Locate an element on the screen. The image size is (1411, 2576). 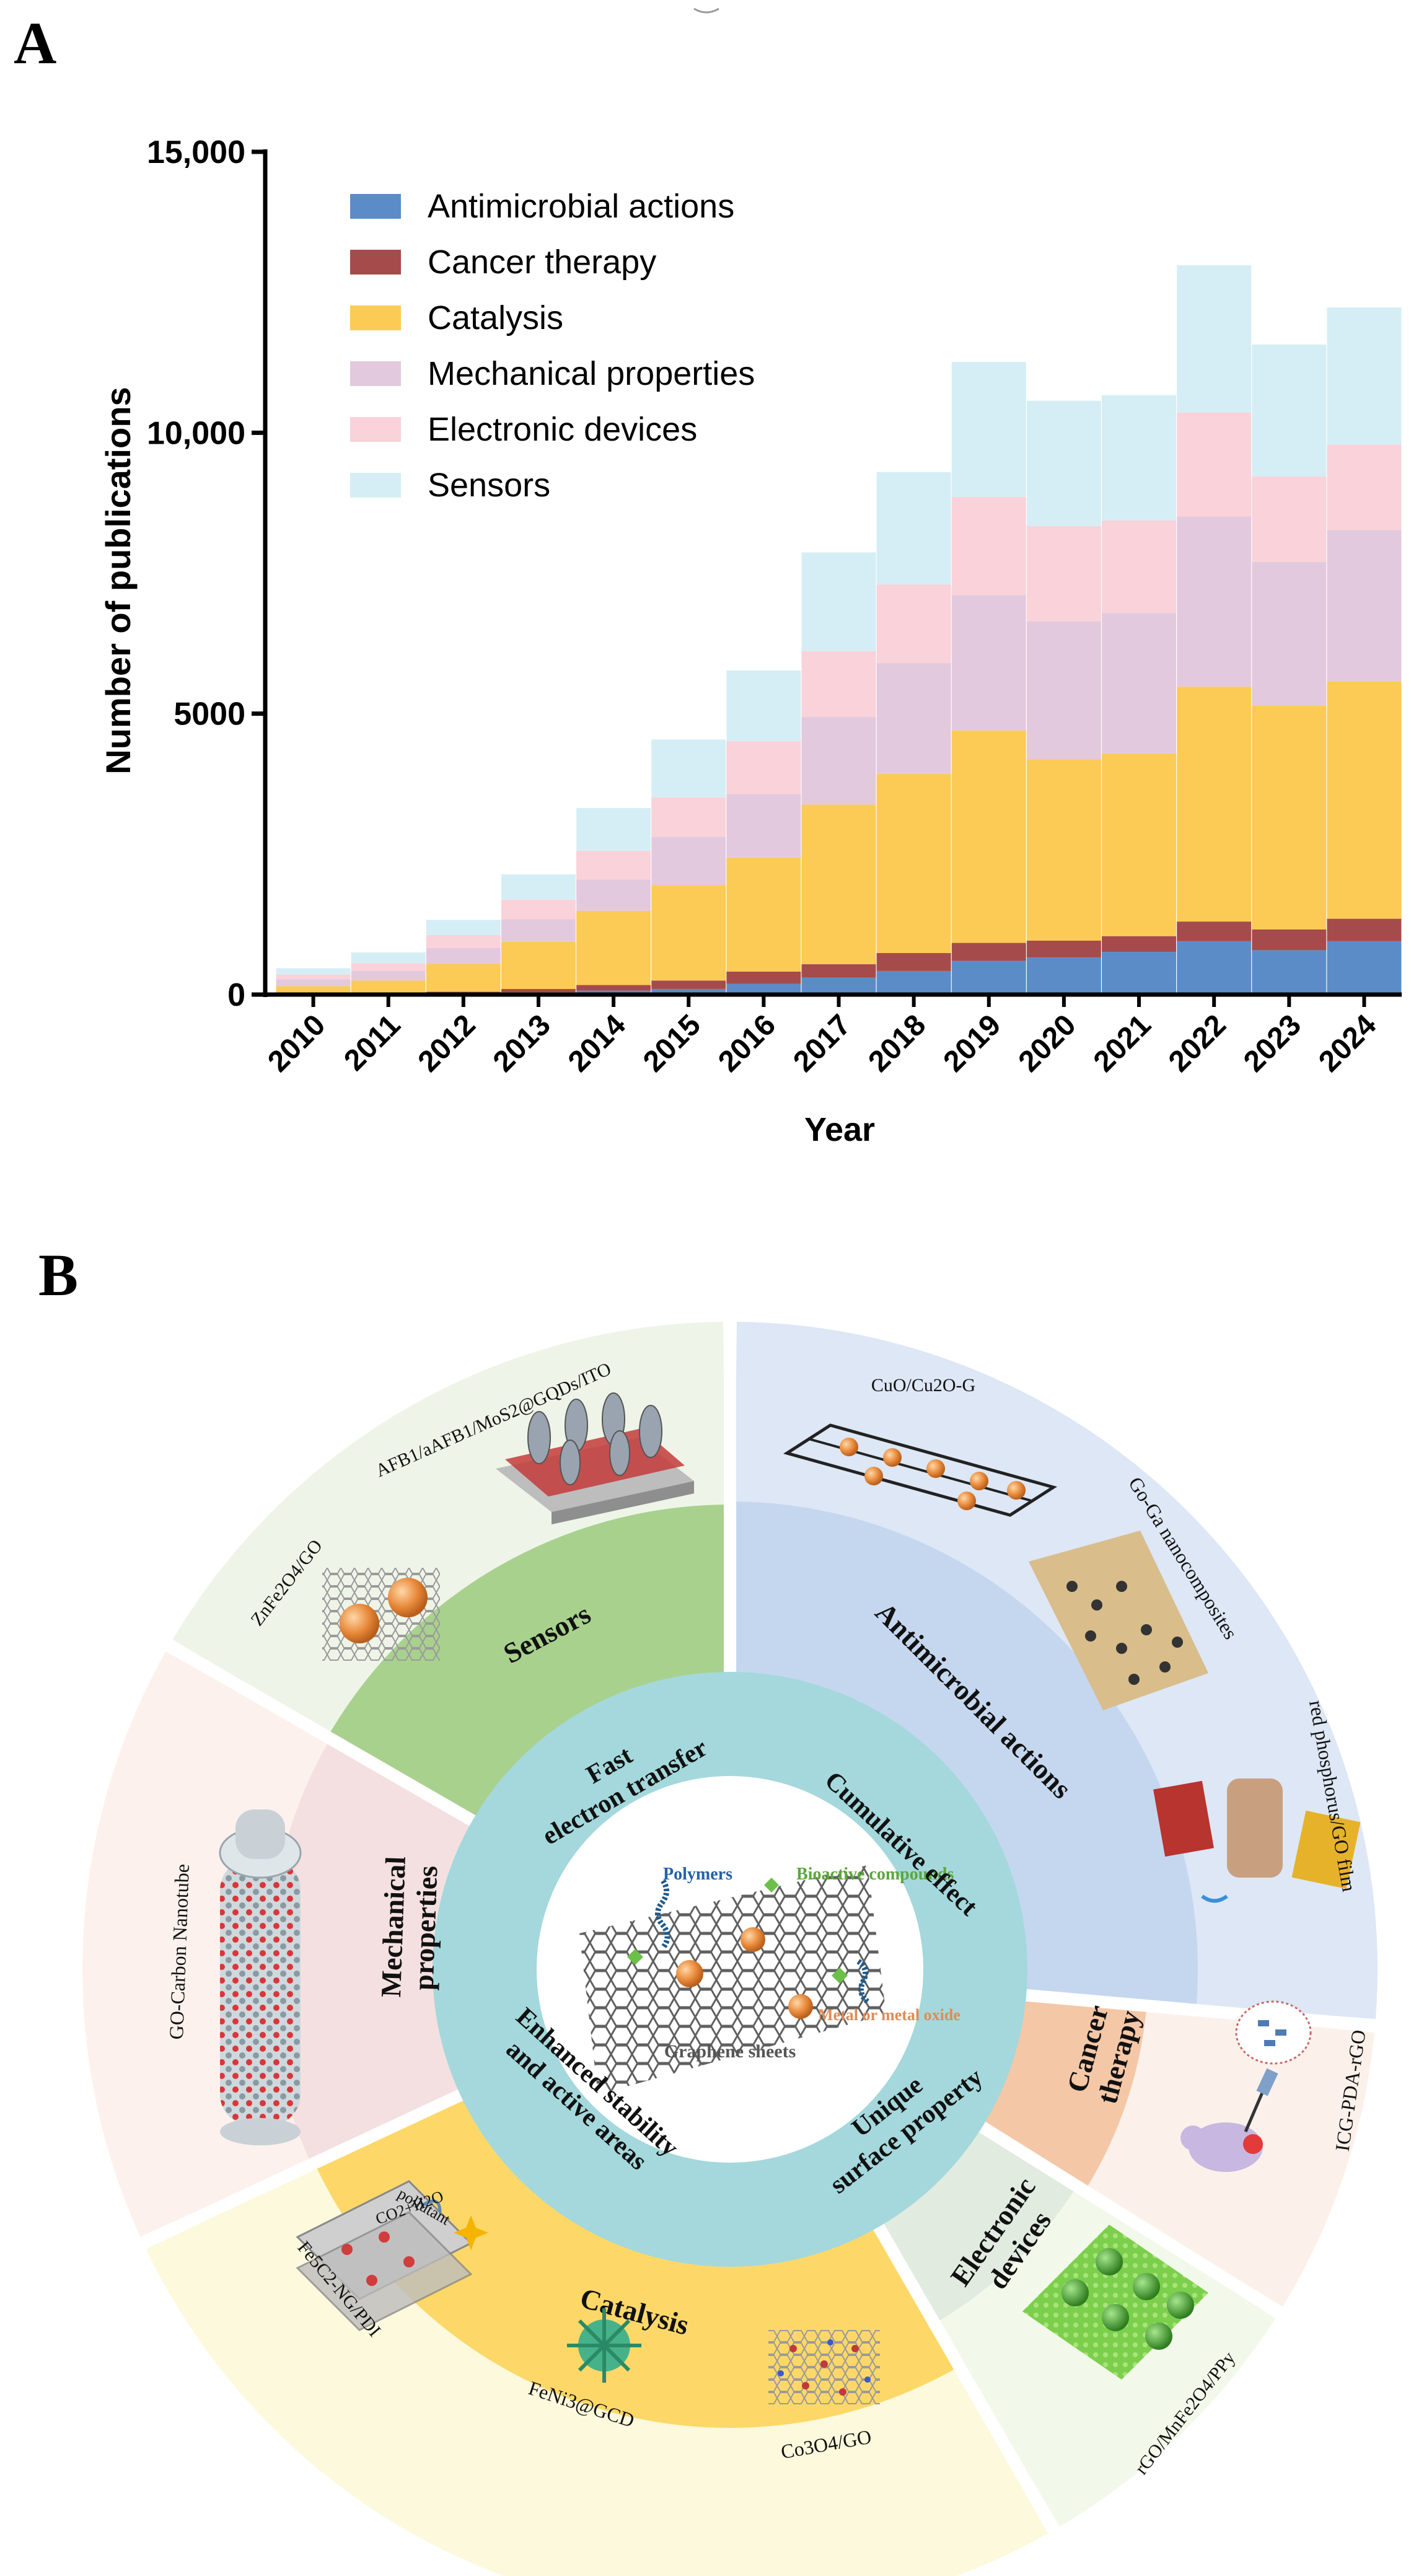
bar-mechanical-properties-2010 is located at coordinates (313, 983).